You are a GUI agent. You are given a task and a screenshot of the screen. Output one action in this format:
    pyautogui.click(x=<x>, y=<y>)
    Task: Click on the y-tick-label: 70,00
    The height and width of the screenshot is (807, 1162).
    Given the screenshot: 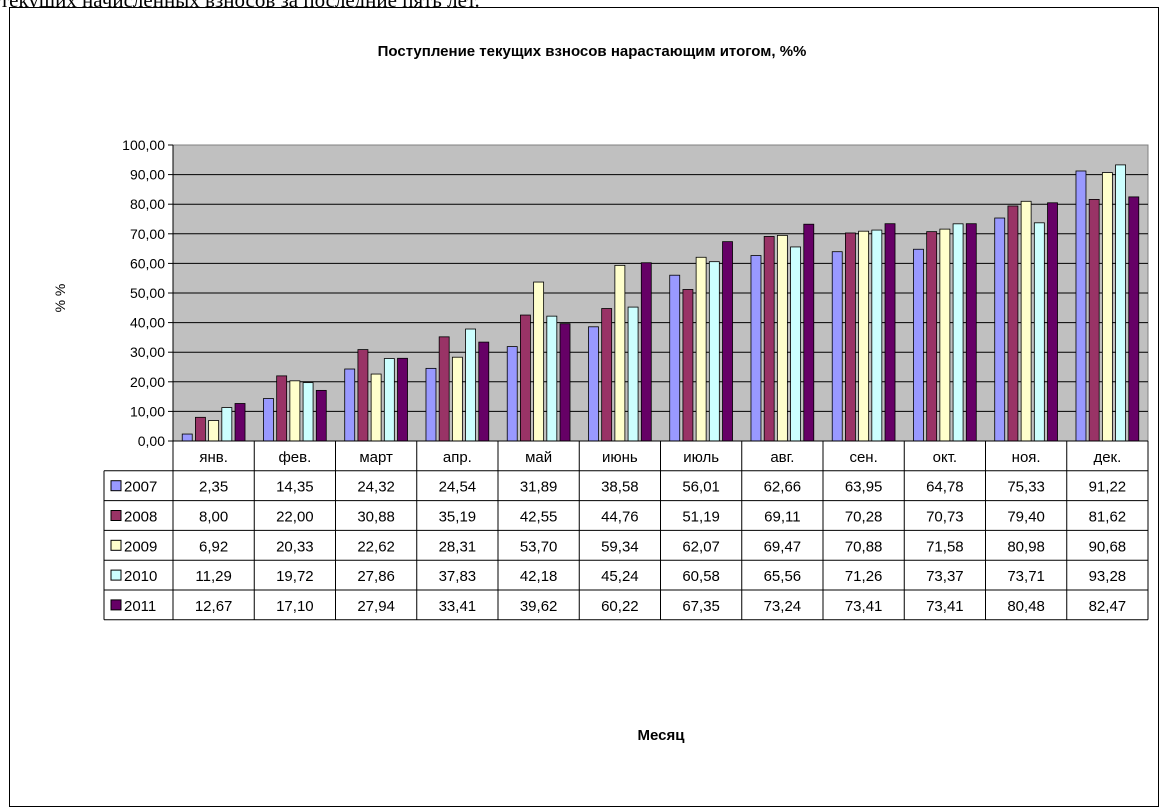 What is the action you would take?
    pyautogui.click(x=147, y=234)
    